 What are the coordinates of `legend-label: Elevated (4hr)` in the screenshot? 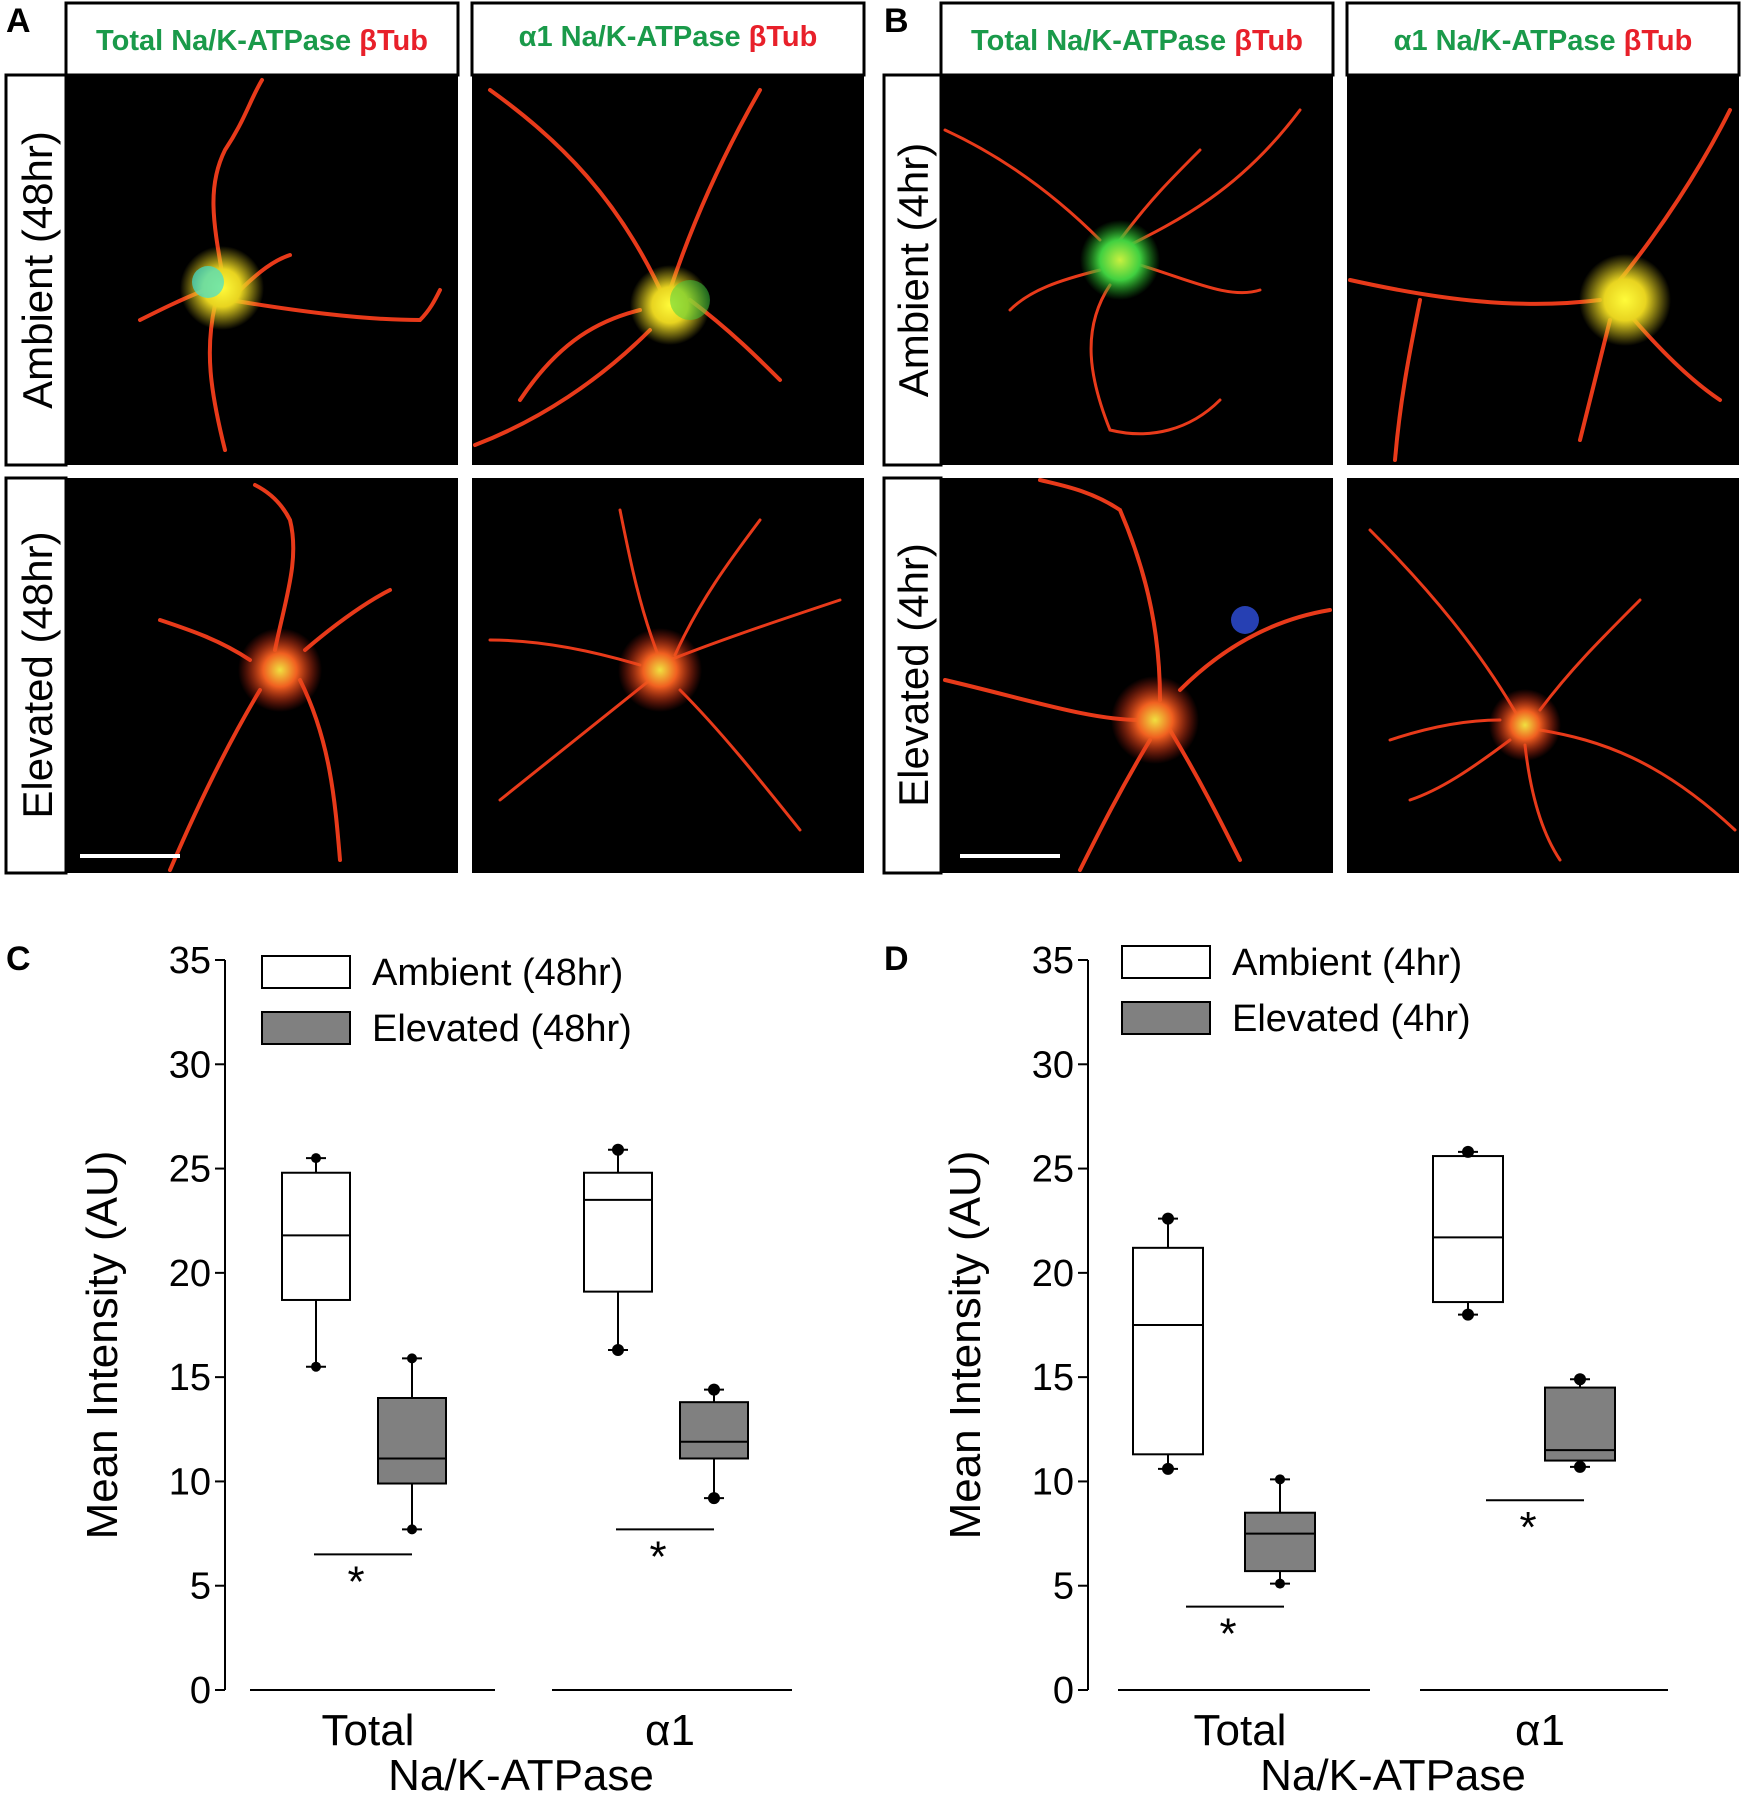 It's located at (1351, 1019).